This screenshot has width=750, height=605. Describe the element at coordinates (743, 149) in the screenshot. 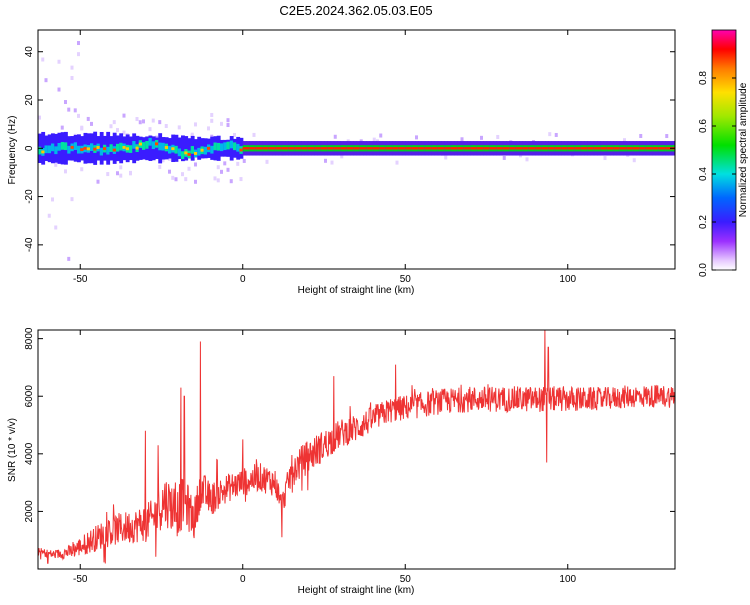

I see `colorbar-label: Normalized spectral amplitude` at that location.